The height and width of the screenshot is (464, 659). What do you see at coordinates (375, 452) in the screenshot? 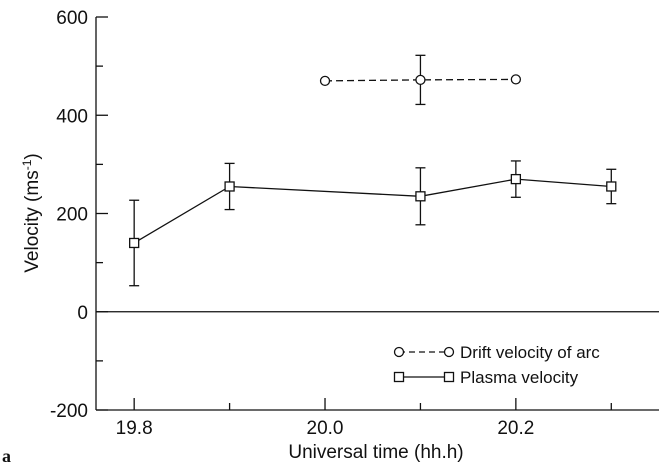
I see `x-axis-title: Universal time (hh.h)` at bounding box center [375, 452].